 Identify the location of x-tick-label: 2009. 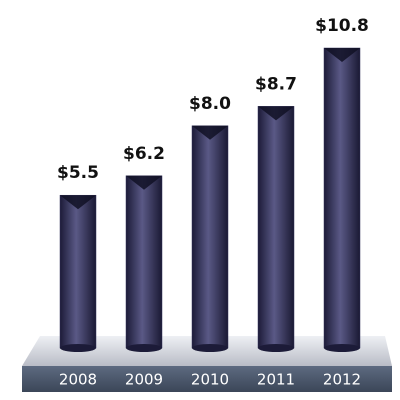
(144, 380).